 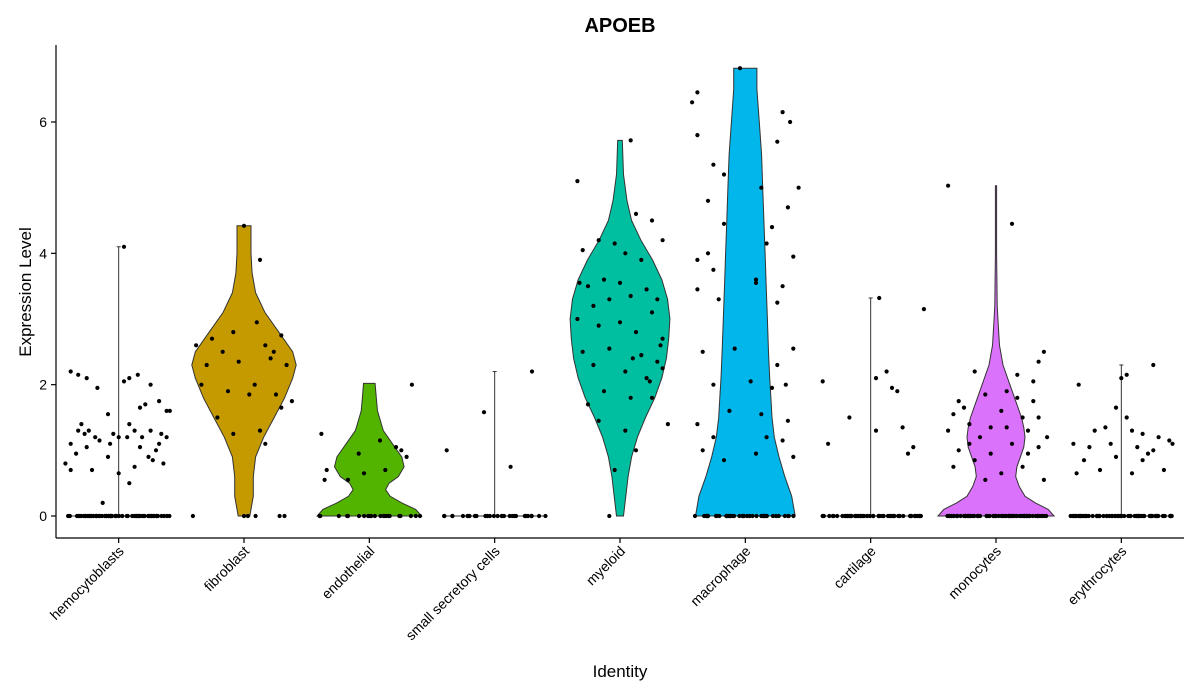 What do you see at coordinates (720, 576) in the screenshot?
I see `x-tick-label: macrophage` at bounding box center [720, 576].